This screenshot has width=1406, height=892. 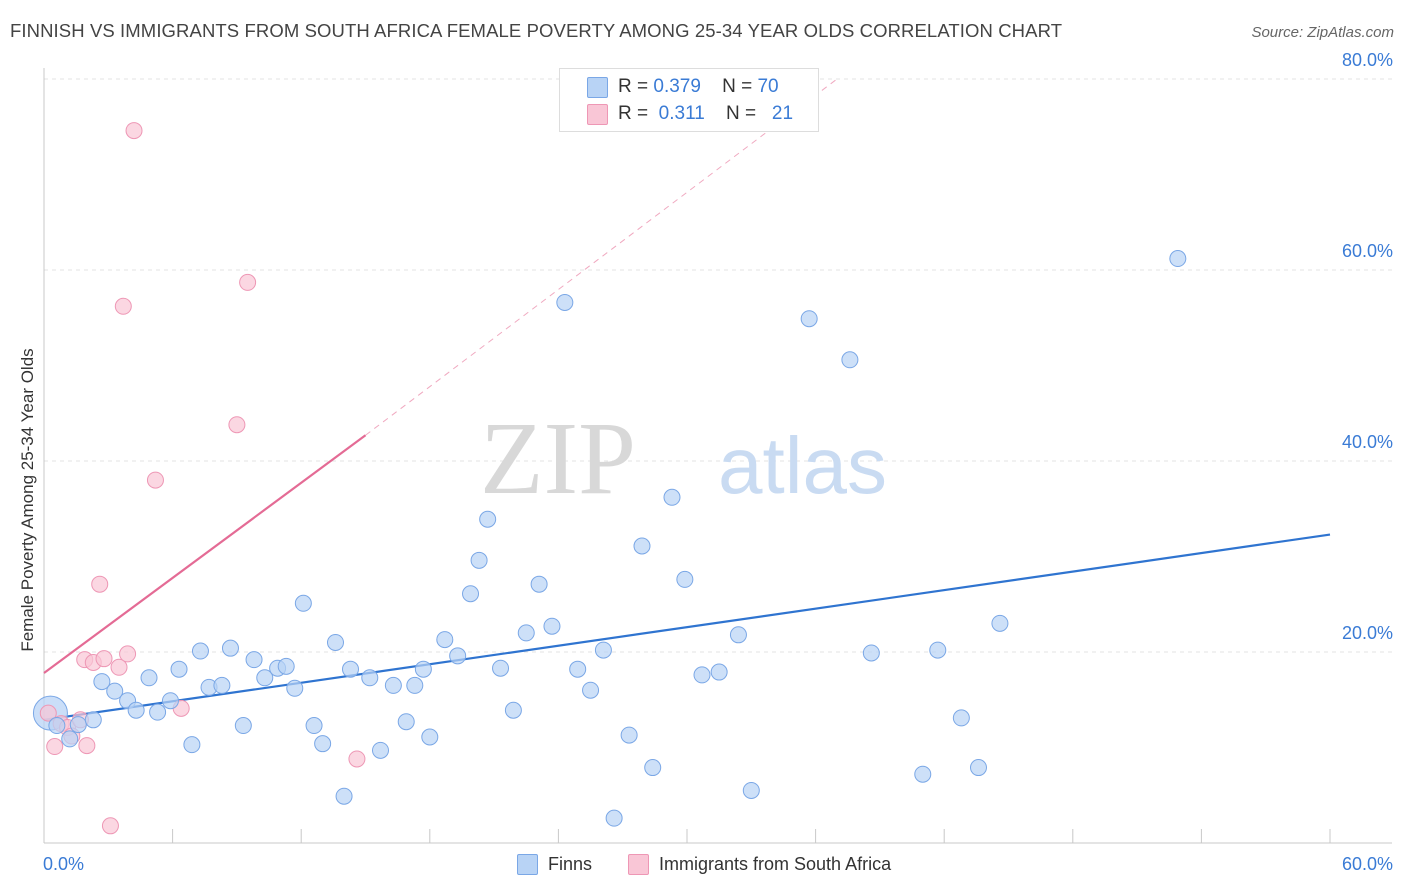 What do you see at coordinates (689, 100) in the screenshot?
I see `correlation-legend: R = 0.379 N = 70 R = 0.311 N = 21` at bounding box center [689, 100].